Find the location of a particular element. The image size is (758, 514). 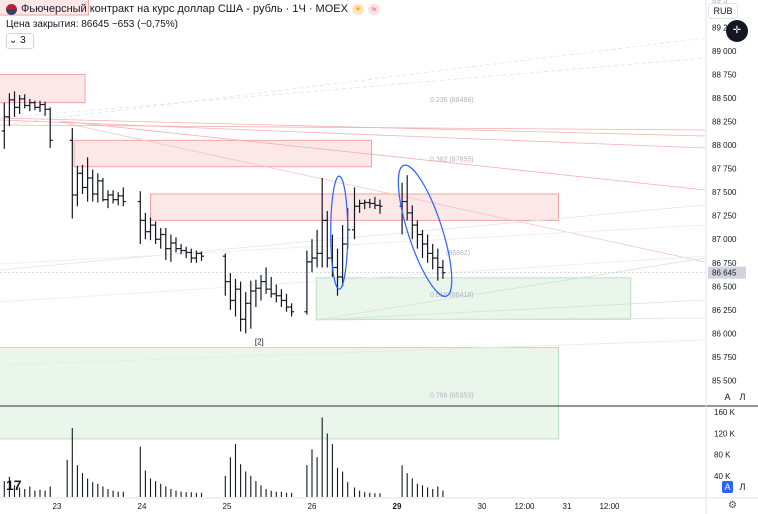

tv-logo-text: 17 is located at coordinates (14, 485).